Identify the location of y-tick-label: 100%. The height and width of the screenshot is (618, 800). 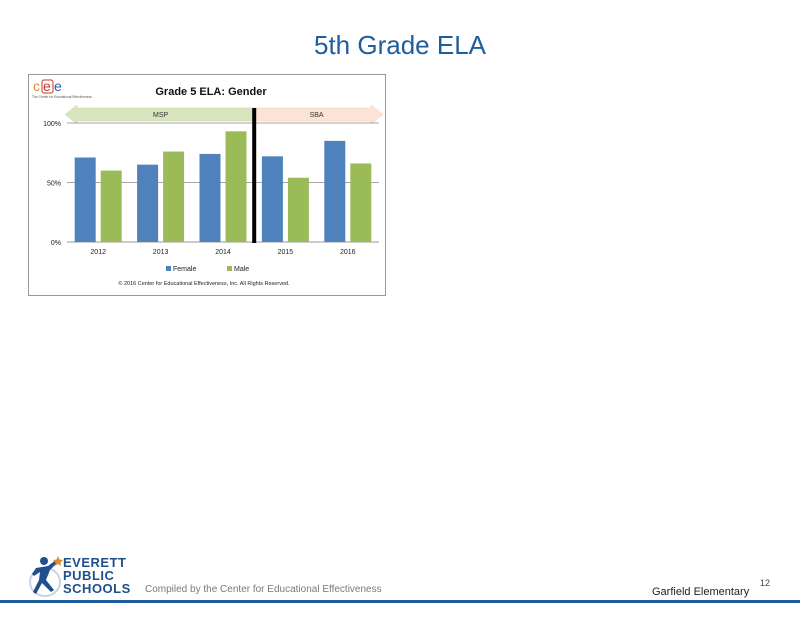
(52, 124).